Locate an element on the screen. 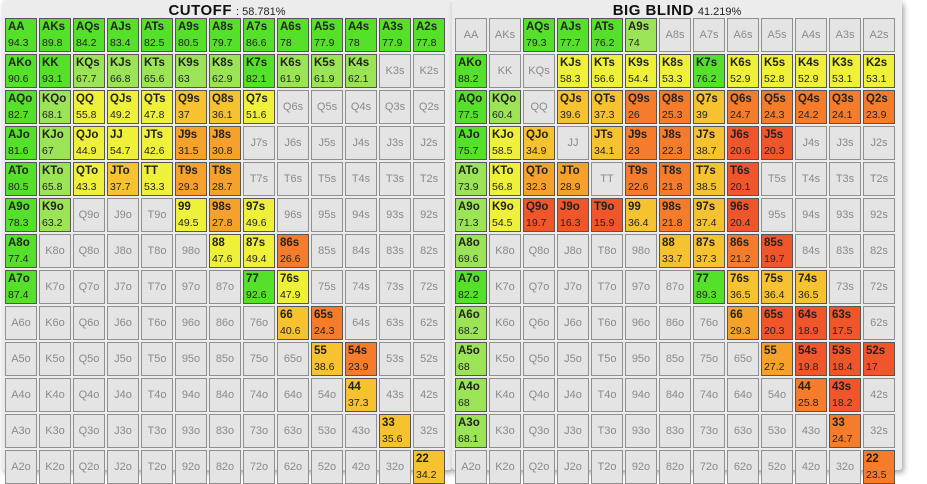 The width and height of the screenshot is (927, 484). hand-cell-43s: 43s is located at coordinates (395, 395).